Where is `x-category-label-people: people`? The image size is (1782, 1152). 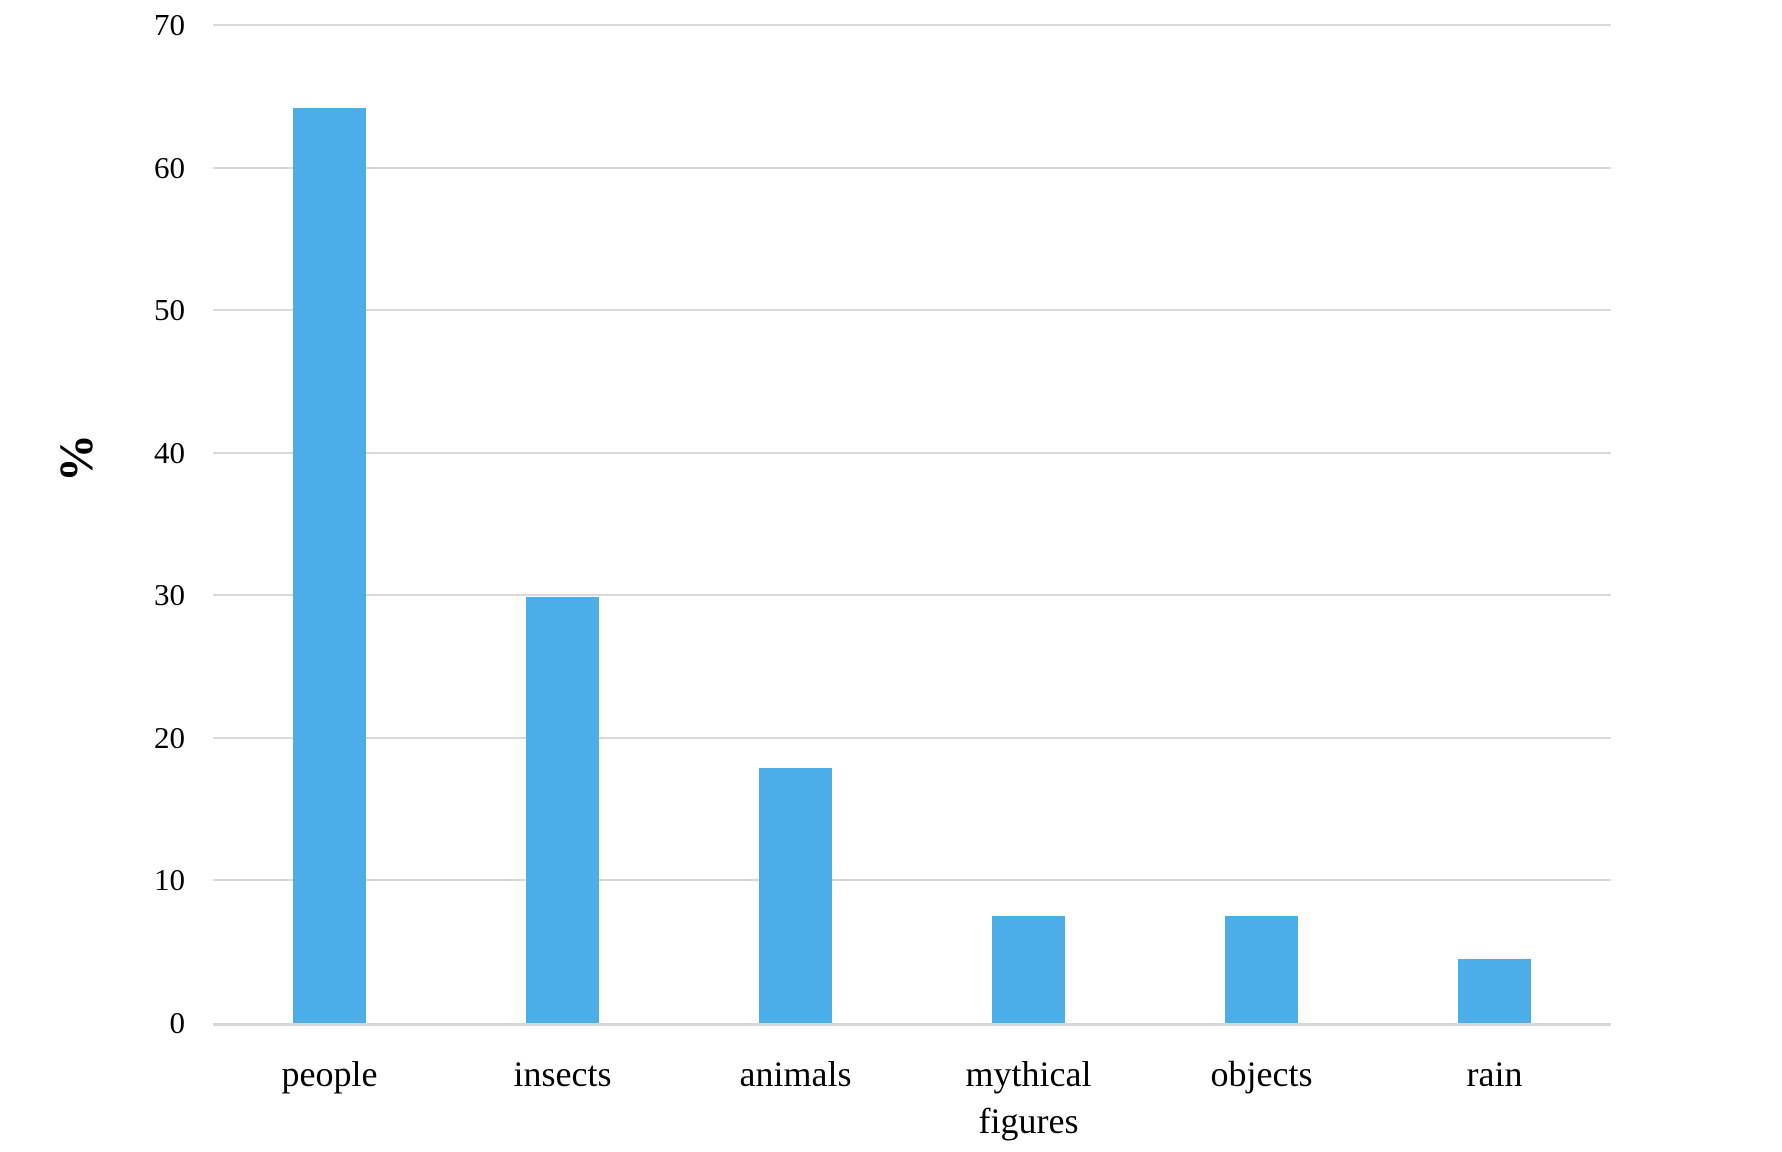 x-category-label-people: people is located at coordinates (329, 1074).